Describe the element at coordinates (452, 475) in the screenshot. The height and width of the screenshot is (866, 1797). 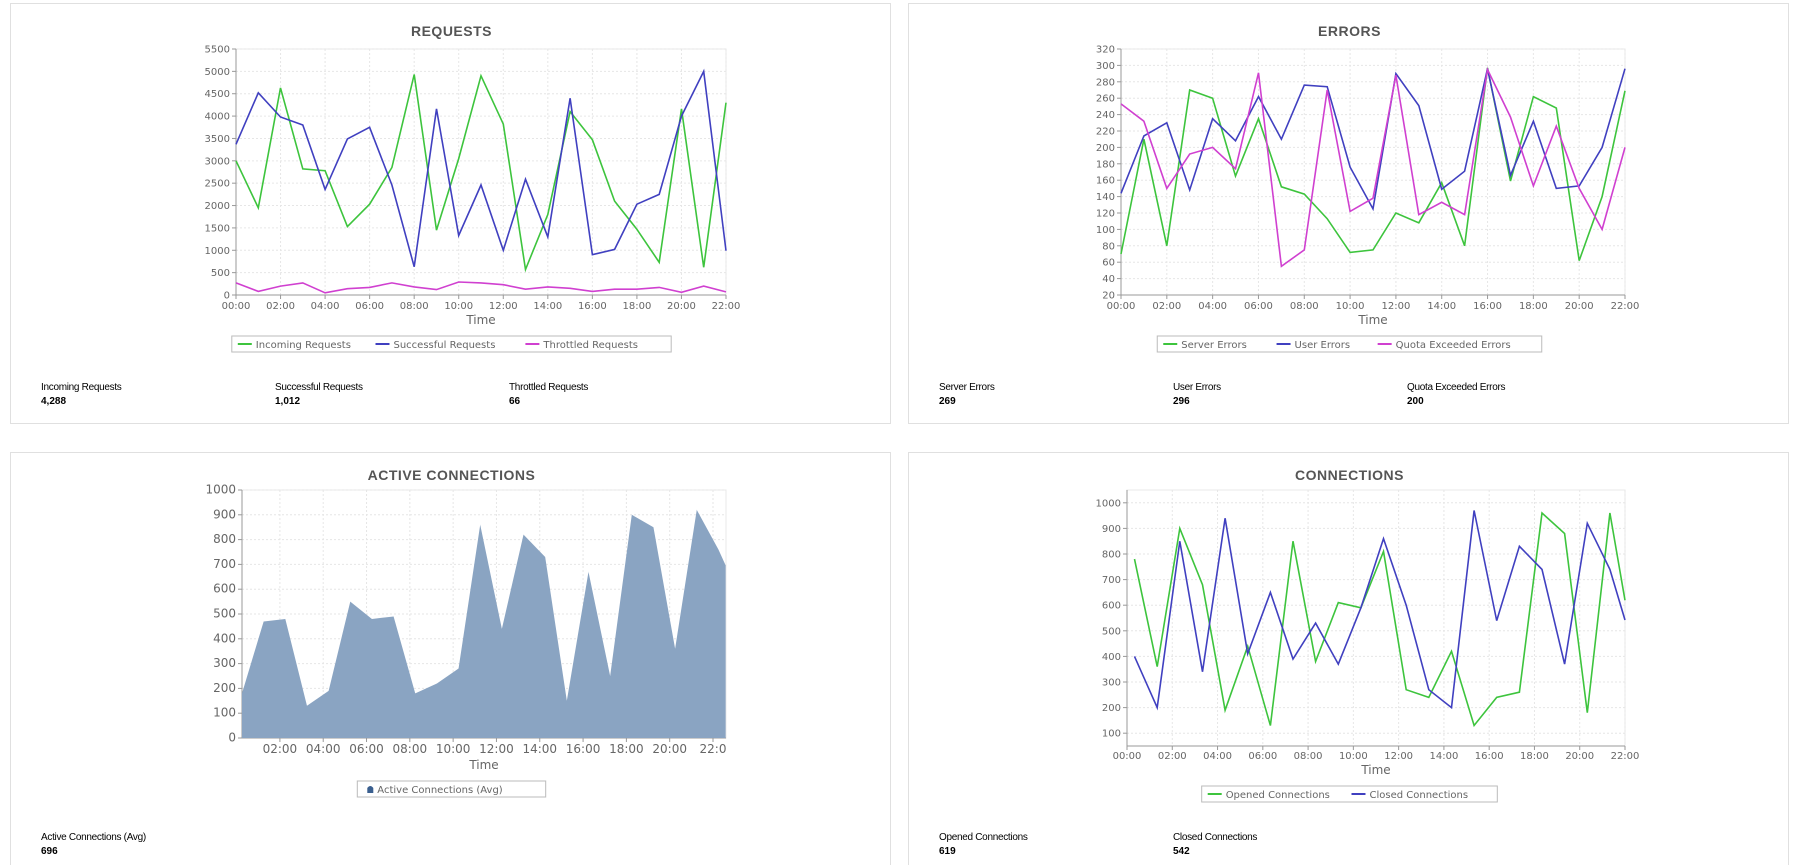
I see `chart-title: ACTIVE CONNECTIONS` at that location.